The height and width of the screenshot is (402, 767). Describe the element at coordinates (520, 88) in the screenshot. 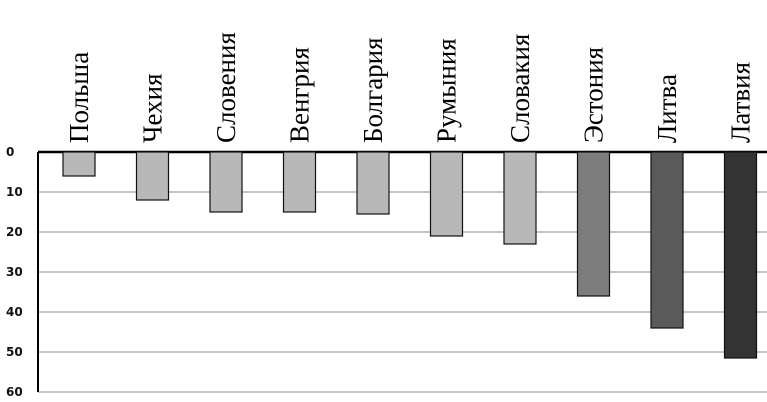

I see `category-label: Словакия` at that location.